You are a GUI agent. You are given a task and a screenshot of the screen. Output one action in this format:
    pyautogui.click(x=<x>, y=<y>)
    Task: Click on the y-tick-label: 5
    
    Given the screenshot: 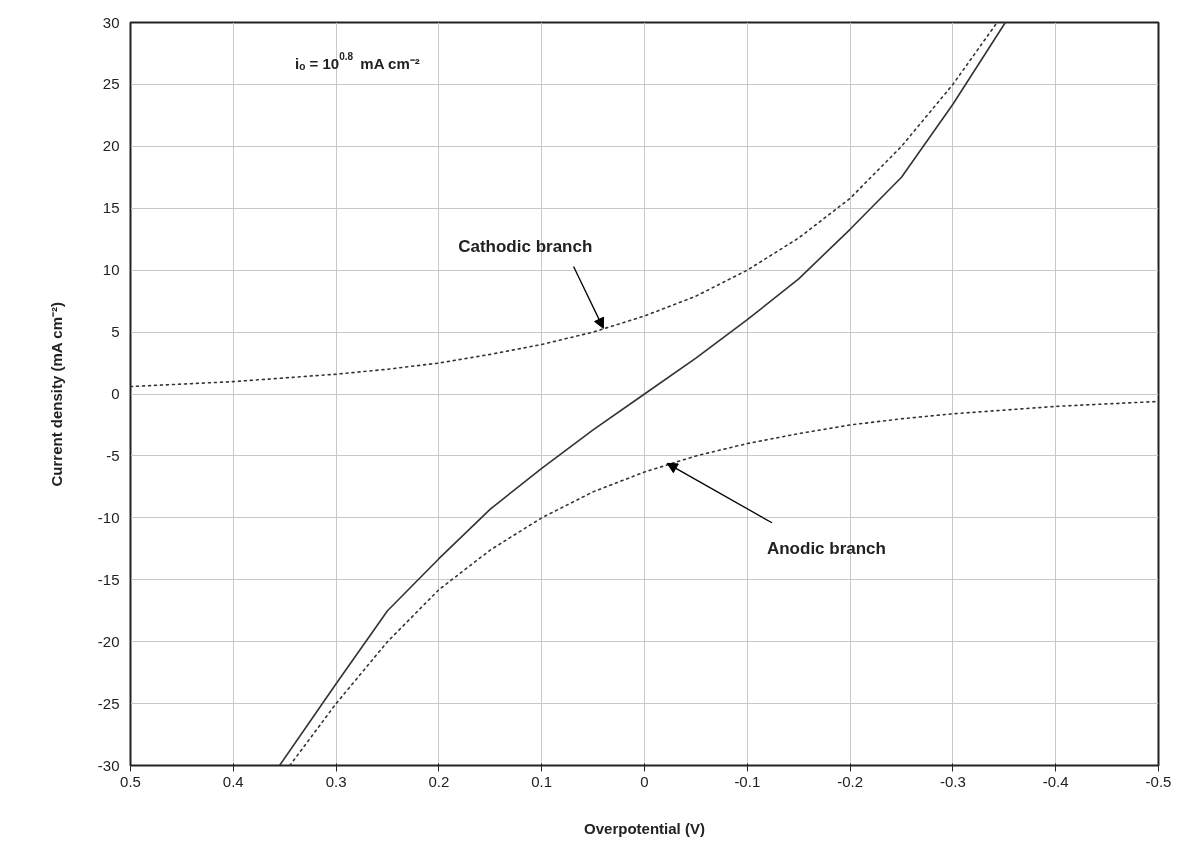 What is the action you would take?
    pyautogui.click(x=115, y=332)
    